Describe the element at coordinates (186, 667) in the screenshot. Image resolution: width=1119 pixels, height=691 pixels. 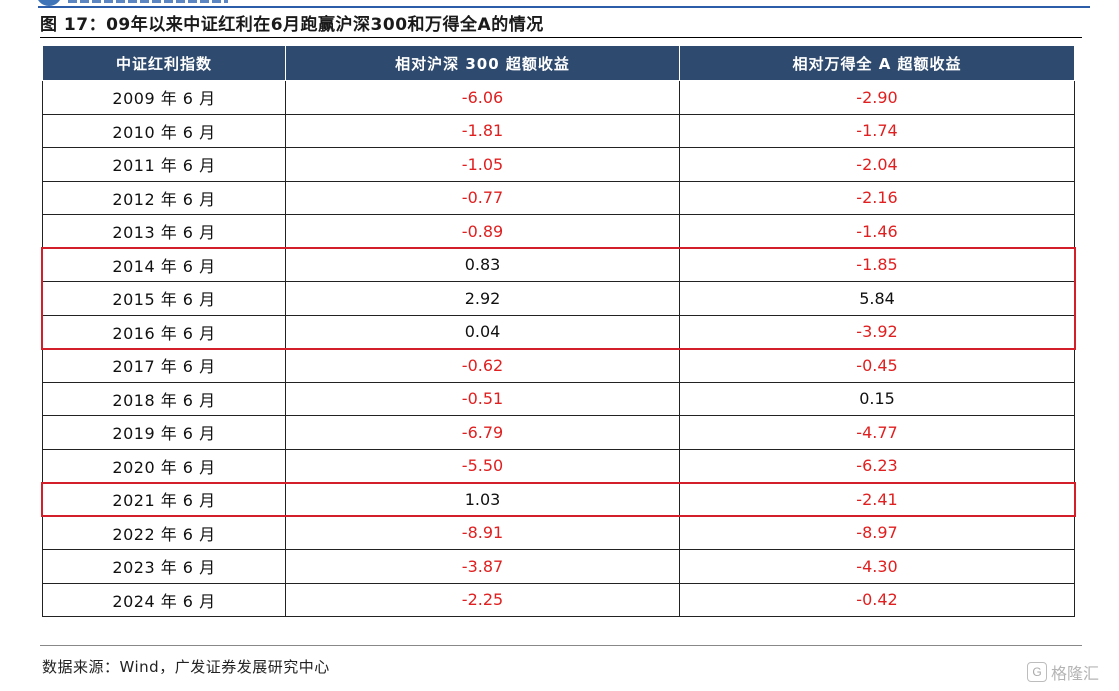
I see `source-note: 数据来源：Wind，广发证券发展研究中心` at that location.